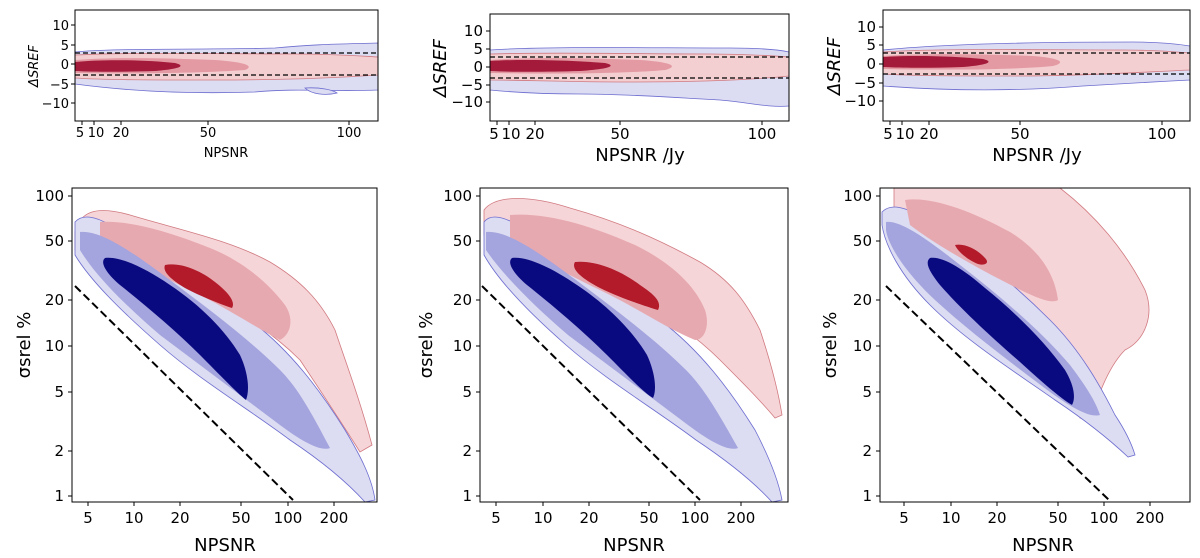  I want to click on contours-bottom-left, so click(225, 356).